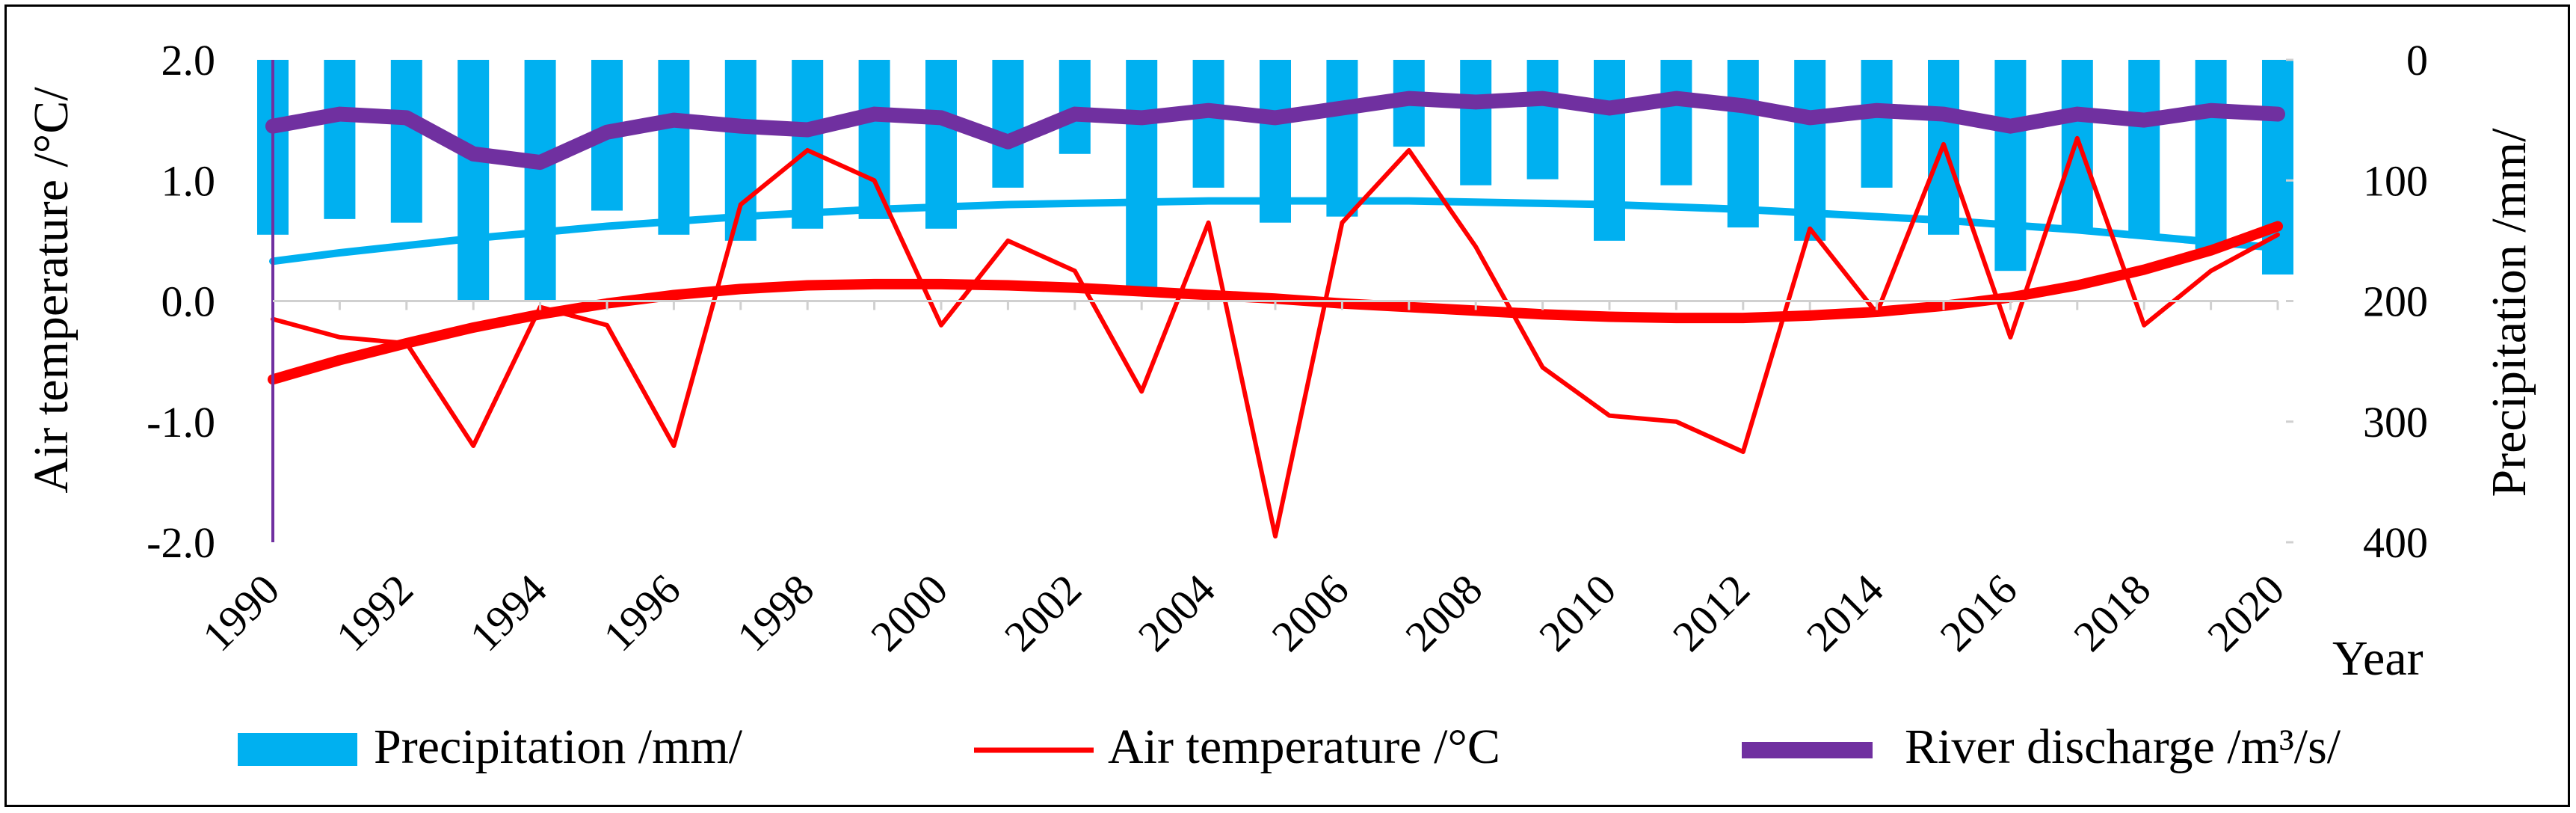 This screenshot has height=813, width=2576. I want to click on precip-bar-2001, so click(1008, 124).